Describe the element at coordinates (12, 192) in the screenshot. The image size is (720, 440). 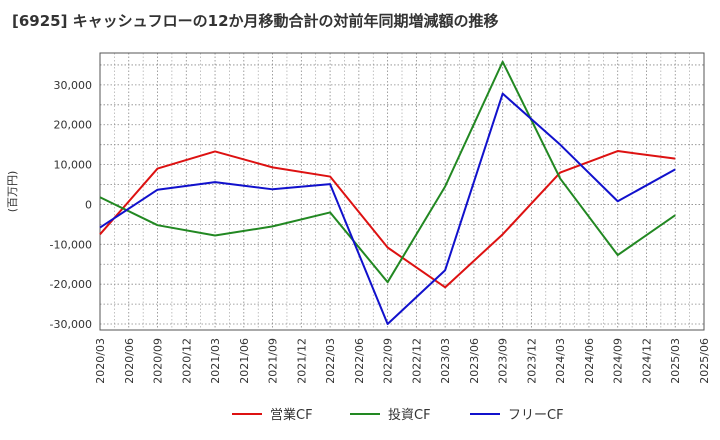
I see `y-axis-label: (百万円)` at that location.